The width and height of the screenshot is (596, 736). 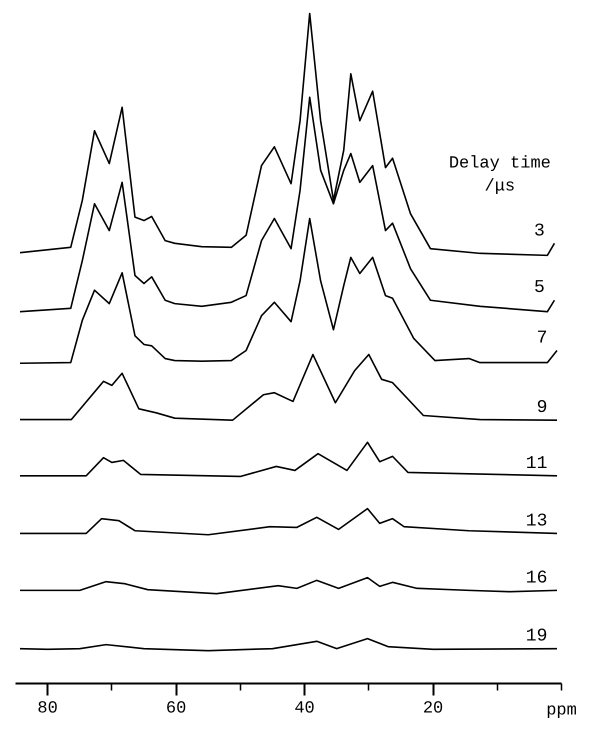 What do you see at coordinates (537, 521) in the screenshot?
I see `series-label: 13` at bounding box center [537, 521].